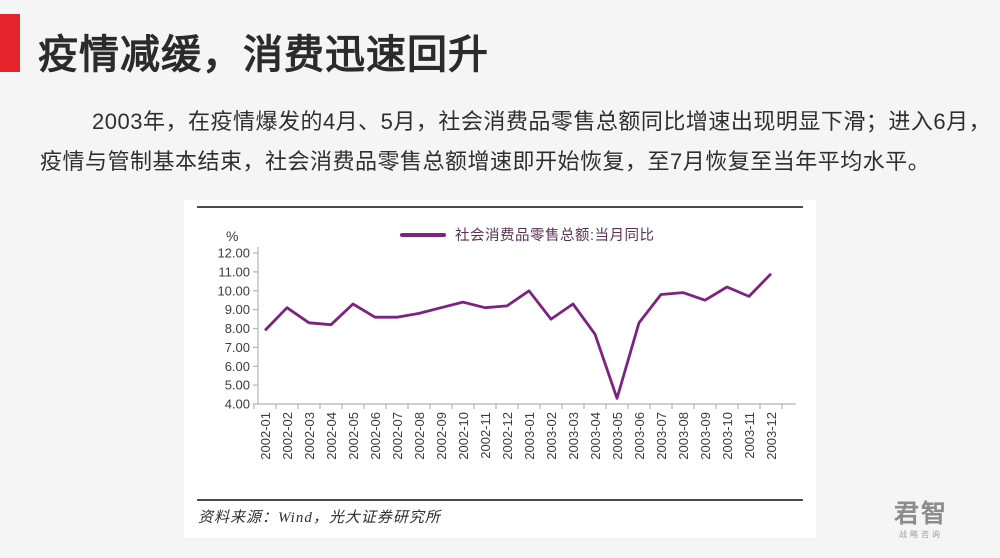 The height and width of the screenshot is (558, 1000). Describe the element at coordinates (441, 436) in the screenshot. I see `svg-text: 2002-09` at that location.